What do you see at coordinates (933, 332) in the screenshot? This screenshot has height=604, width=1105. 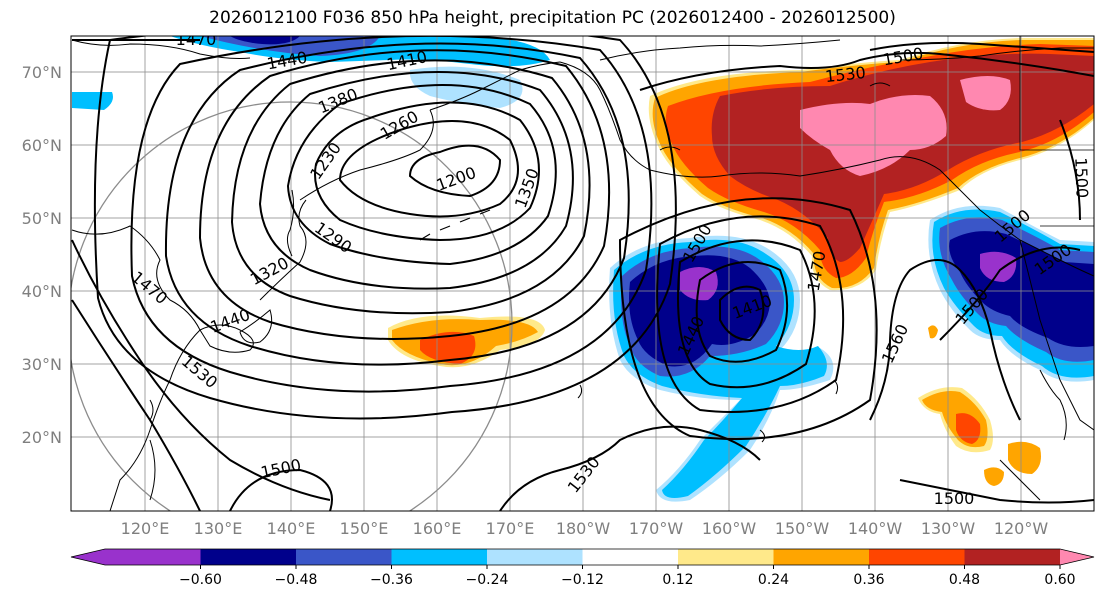 I see `fill-small-orange` at bounding box center [933, 332].